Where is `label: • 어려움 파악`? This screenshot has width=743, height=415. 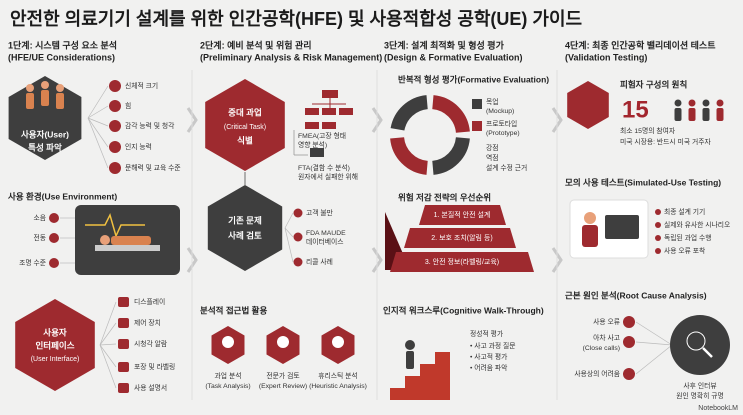 label: • 어려움 파악 is located at coordinates (488, 367).